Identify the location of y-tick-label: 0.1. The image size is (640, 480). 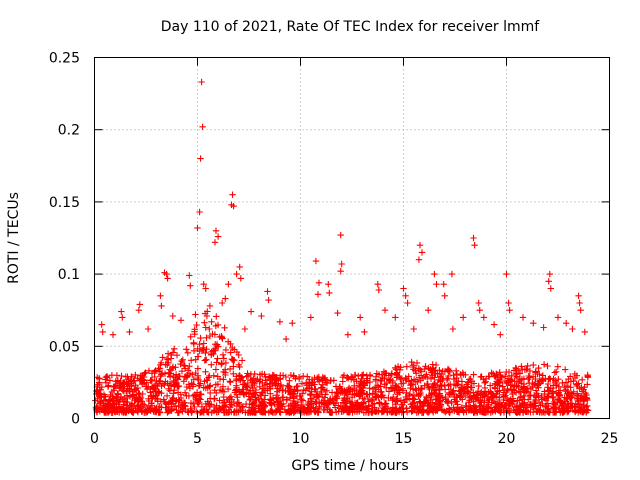
(69, 275).